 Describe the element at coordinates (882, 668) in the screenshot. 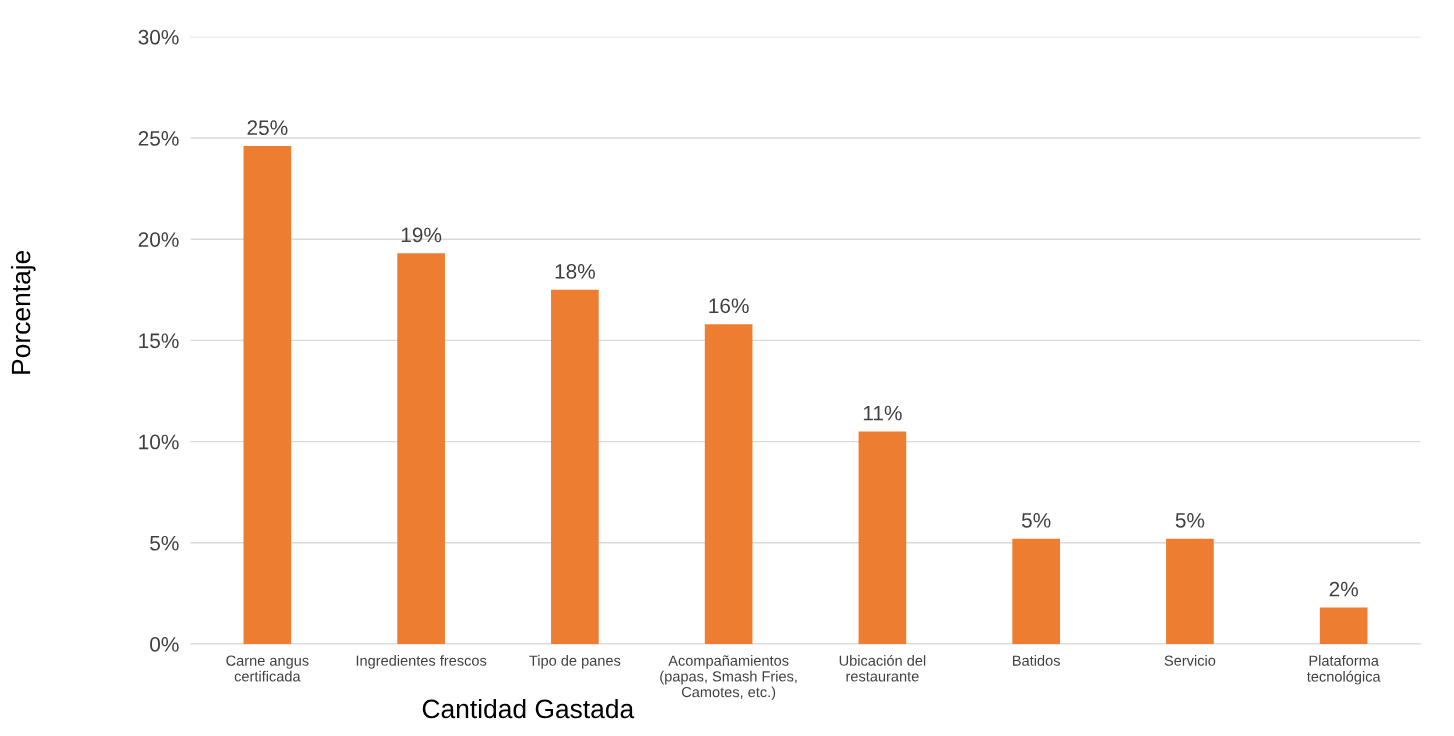

I see `x-tick-label: Ubicación del restaurante` at that location.